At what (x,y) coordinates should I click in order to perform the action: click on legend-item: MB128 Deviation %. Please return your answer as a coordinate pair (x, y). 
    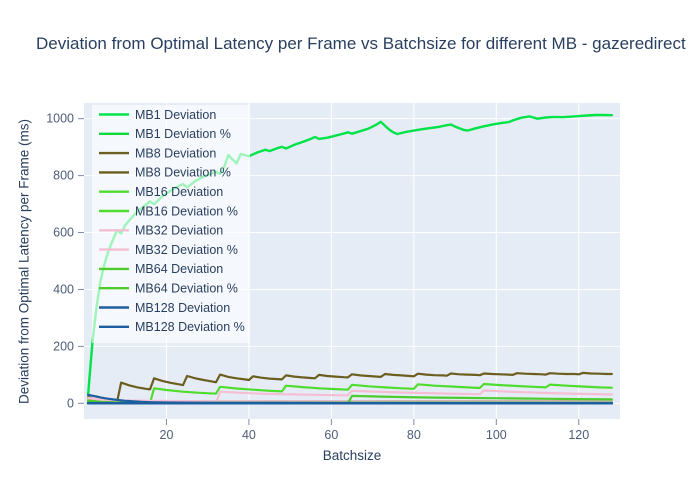
    Looking at the image, I should click on (172, 327).